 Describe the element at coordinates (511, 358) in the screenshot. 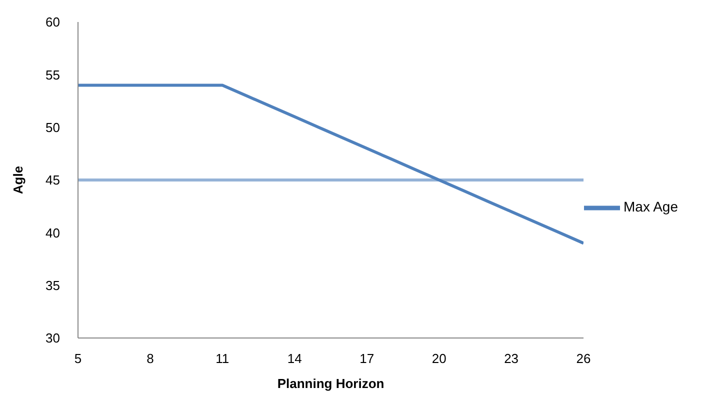

I see `x-tick-label: 23` at that location.